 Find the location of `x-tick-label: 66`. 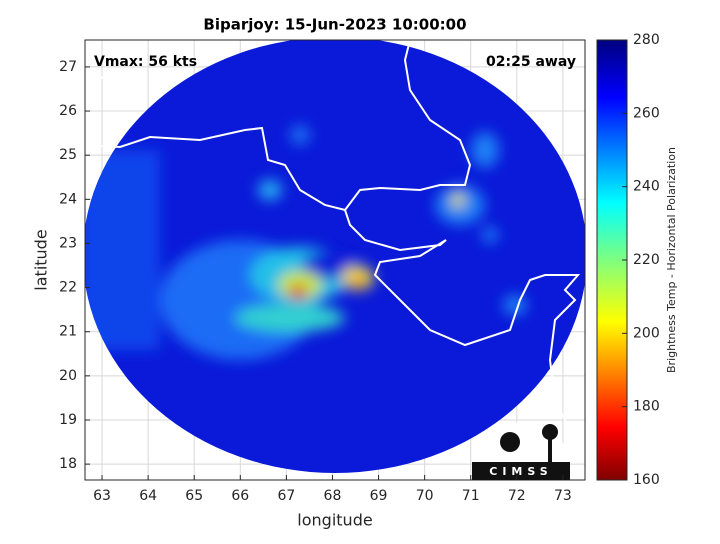

x-tick-label: 66 is located at coordinates (240, 496).